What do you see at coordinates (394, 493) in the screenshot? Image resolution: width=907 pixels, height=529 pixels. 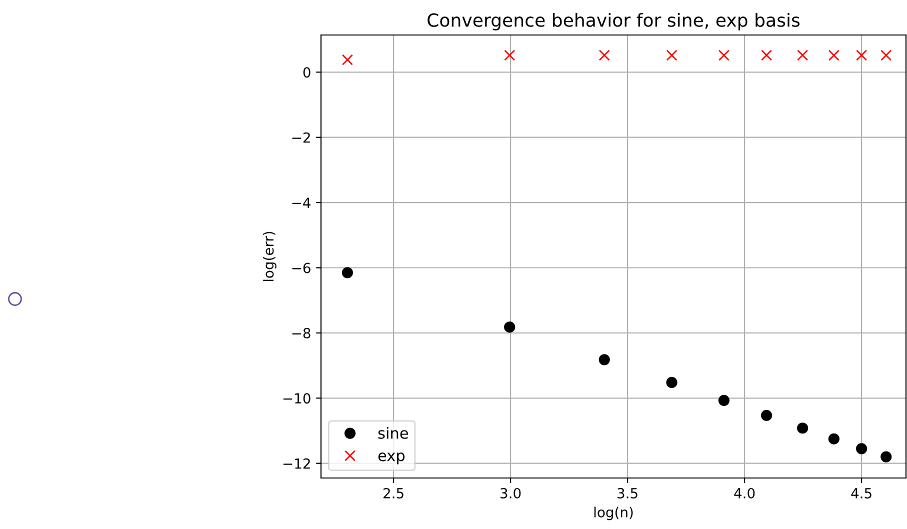 I see `x-tick-label: 2.5` at bounding box center [394, 493].